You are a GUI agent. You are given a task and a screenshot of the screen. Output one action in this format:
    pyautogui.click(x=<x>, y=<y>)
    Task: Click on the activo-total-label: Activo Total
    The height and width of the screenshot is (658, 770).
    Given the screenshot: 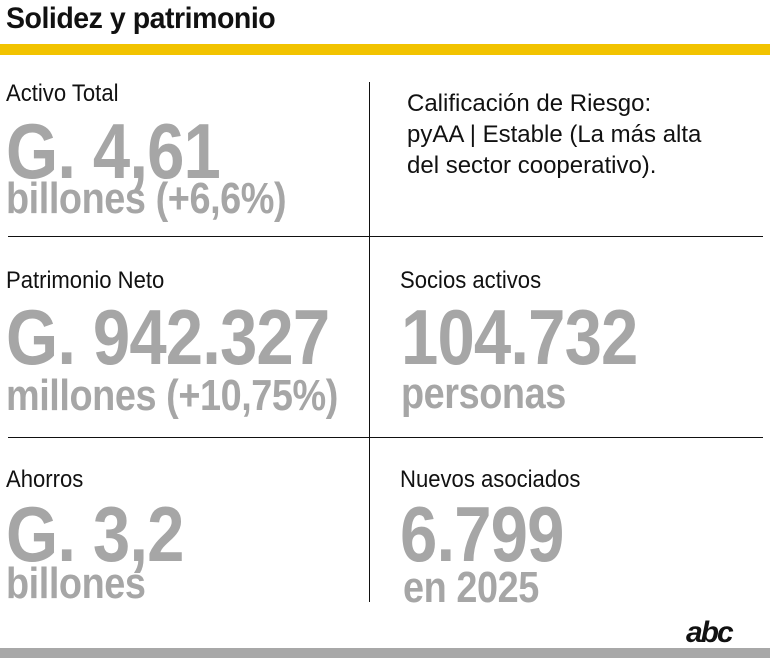 What is the action you would take?
    pyautogui.click(x=62, y=93)
    